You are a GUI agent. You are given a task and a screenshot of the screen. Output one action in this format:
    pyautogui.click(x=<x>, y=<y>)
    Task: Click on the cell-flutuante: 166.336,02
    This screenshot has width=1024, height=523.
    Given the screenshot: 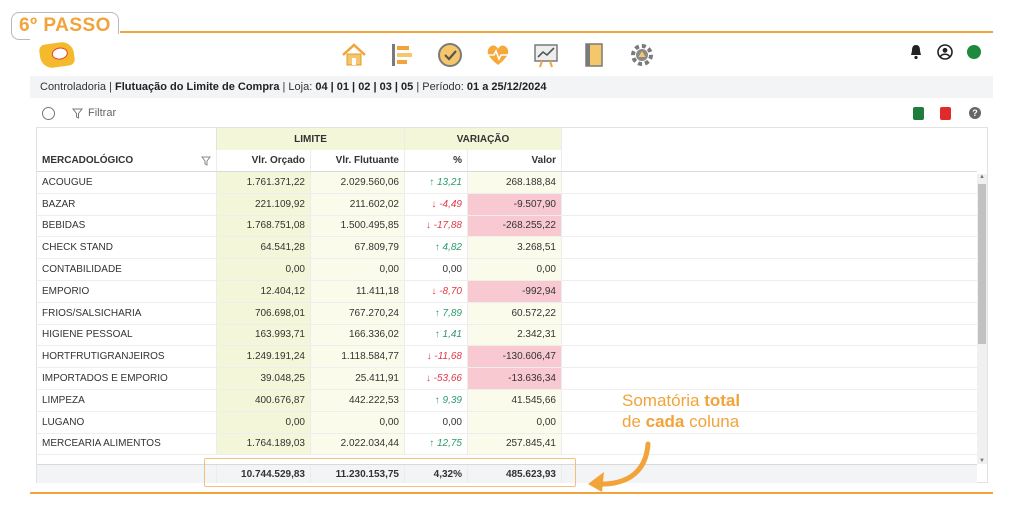 What is the action you would take?
    pyautogui.click(x=358, y=335)
    